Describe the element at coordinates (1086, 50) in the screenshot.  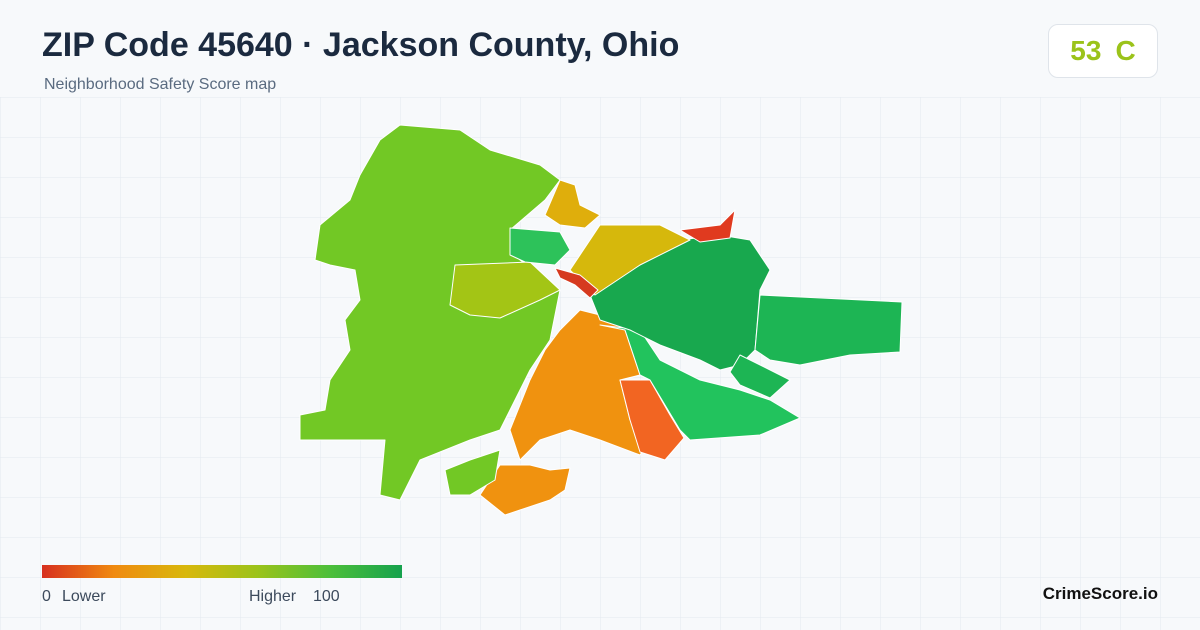
I see `score-value: 53` at that location.